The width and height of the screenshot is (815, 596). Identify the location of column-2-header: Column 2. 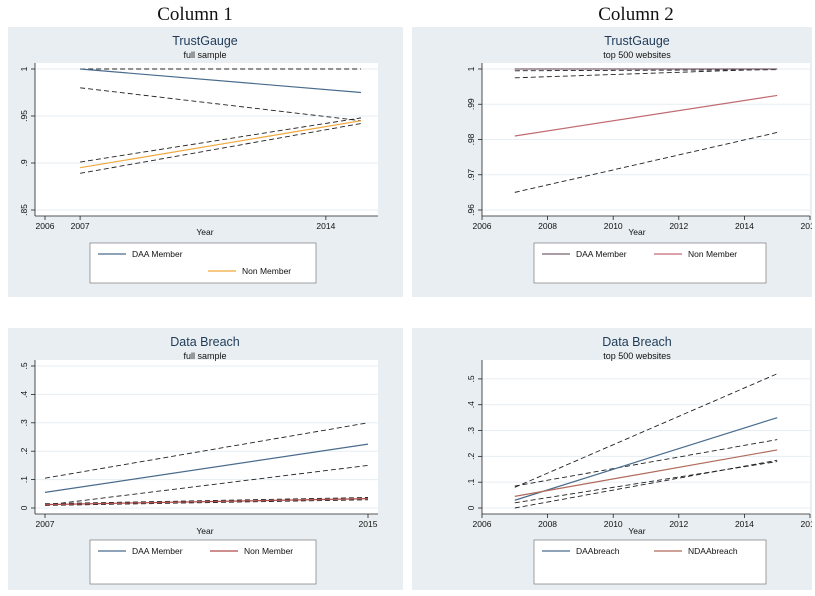
(636, 14).